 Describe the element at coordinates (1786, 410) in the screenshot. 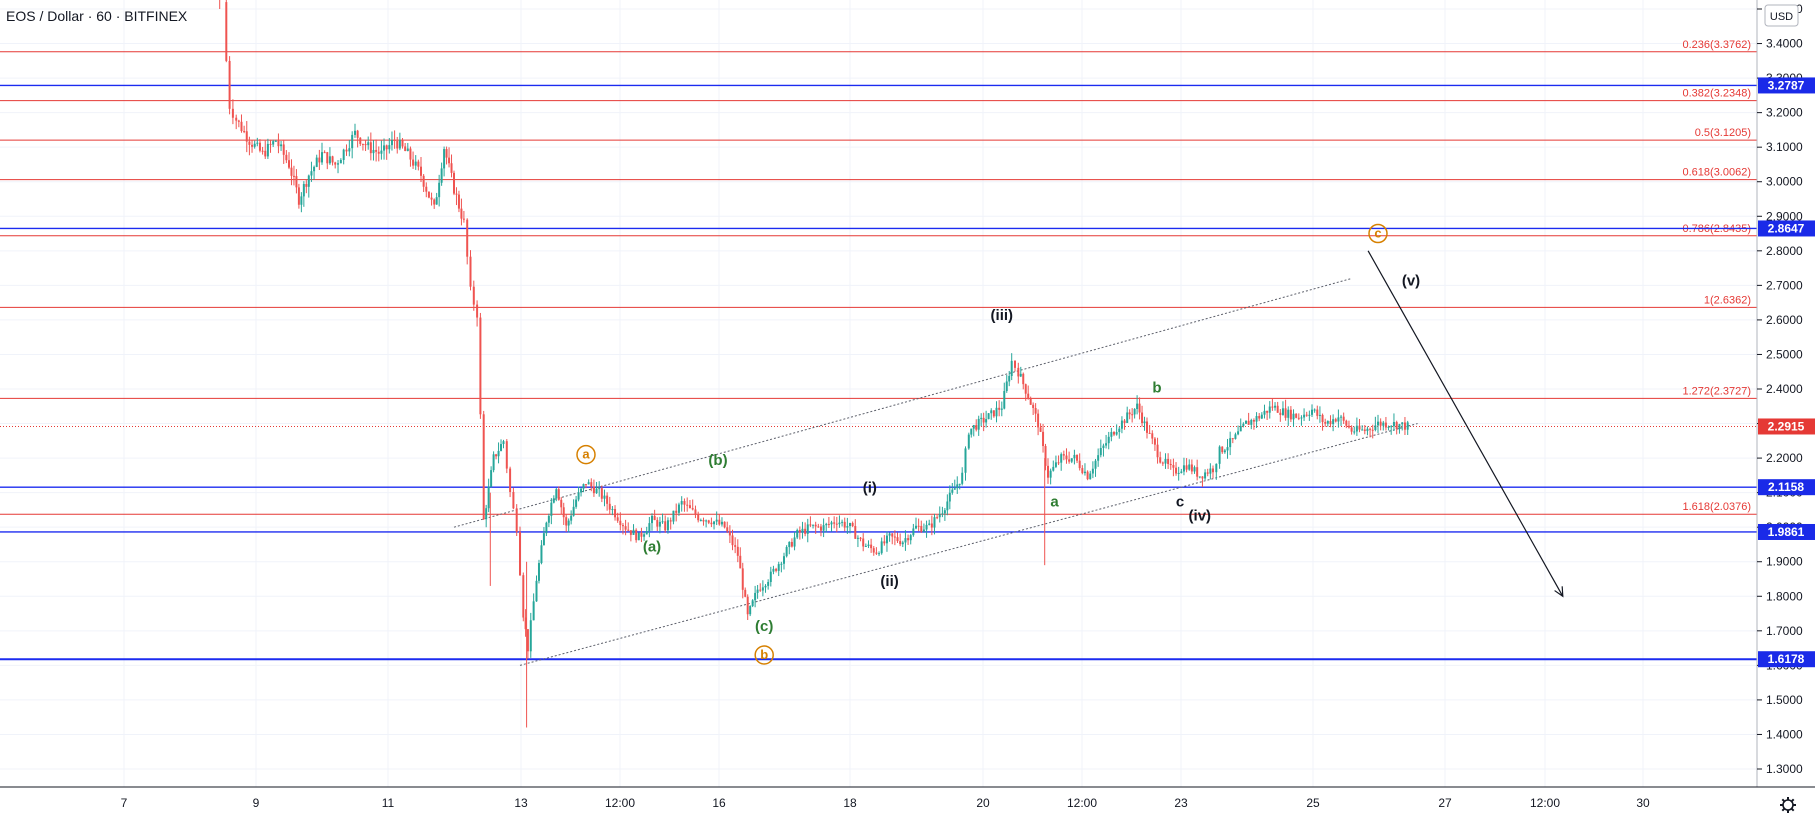

I see `price-axis-panel` at that location.